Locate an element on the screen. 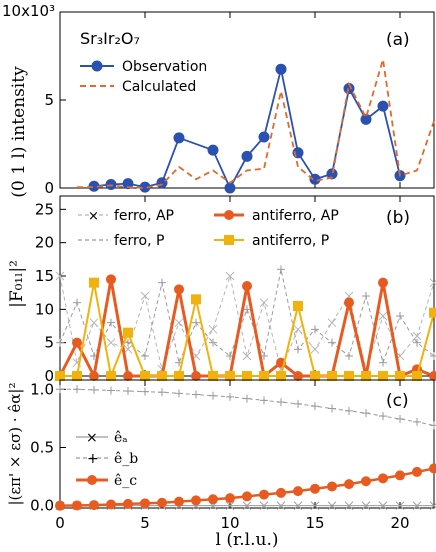  y-tick-label: 0.0 is located at coordinates (42, 506).